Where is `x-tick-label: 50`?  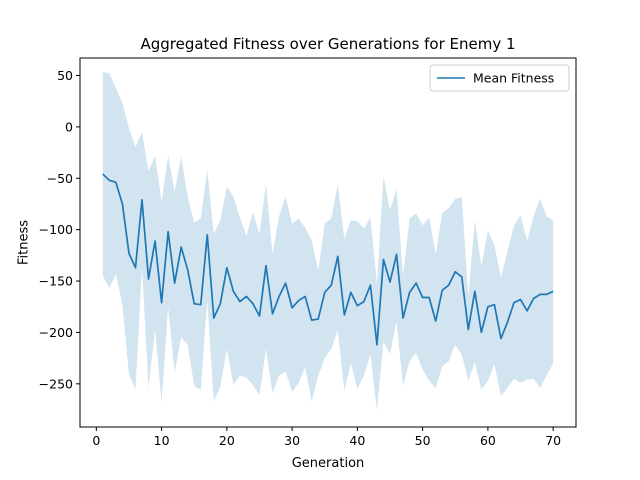 x-tick-label: 50 is located at coordinates (423, 440).